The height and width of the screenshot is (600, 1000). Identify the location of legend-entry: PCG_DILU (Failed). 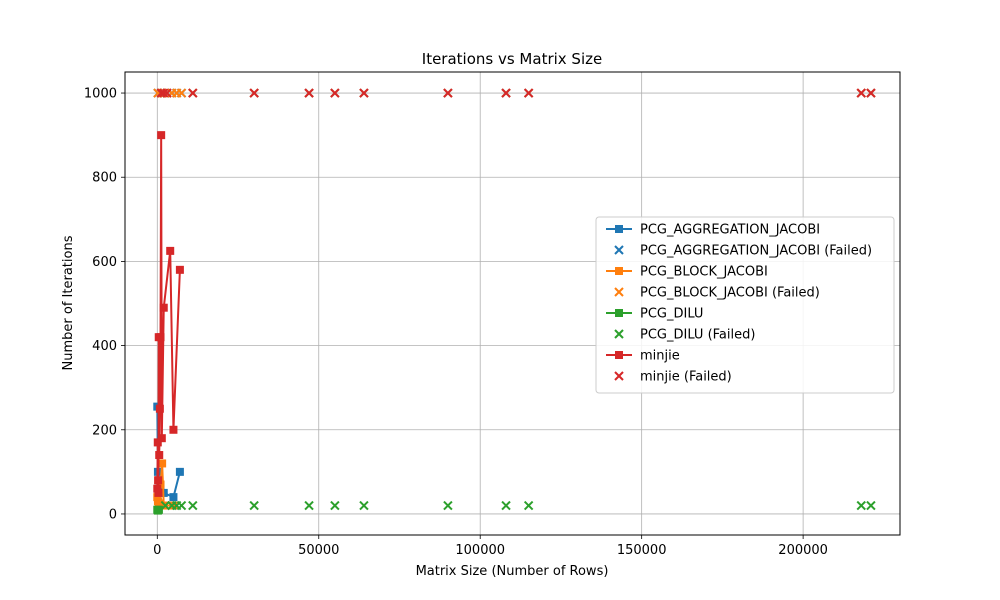
(684, 335).